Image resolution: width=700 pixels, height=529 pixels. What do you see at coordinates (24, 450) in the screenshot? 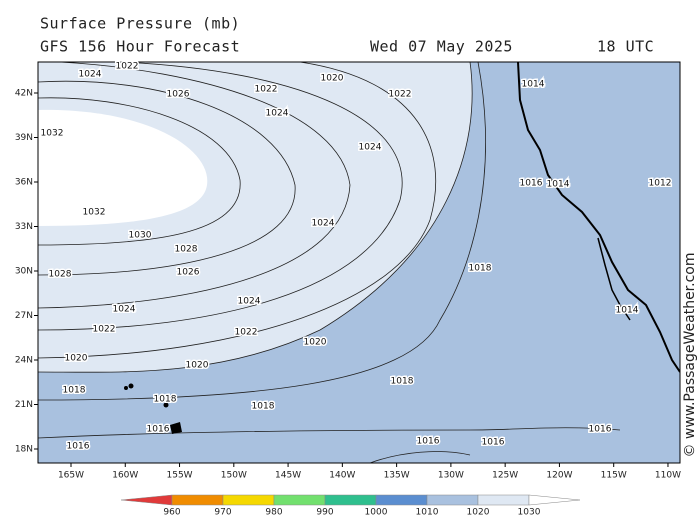
I see `lat-label: 18N` at bounding box center [24, 450].